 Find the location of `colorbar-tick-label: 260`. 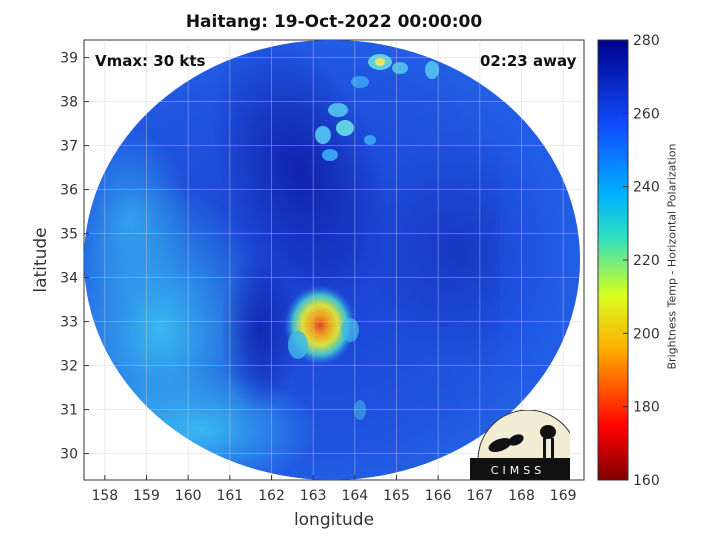

colorbar-tick-label: 260 is located at coordinates (646, 114).